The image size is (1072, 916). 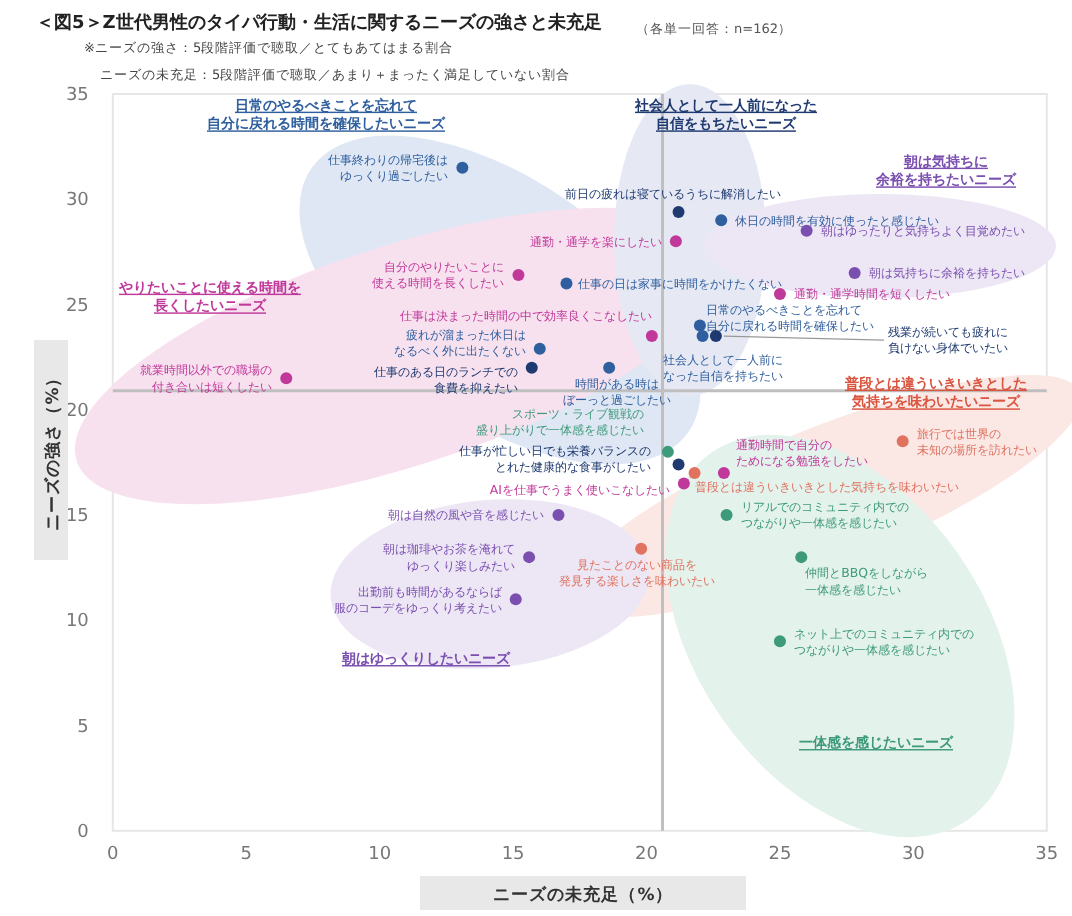 I want to click on x-tick-label: 30, so click(x=913, y=854).